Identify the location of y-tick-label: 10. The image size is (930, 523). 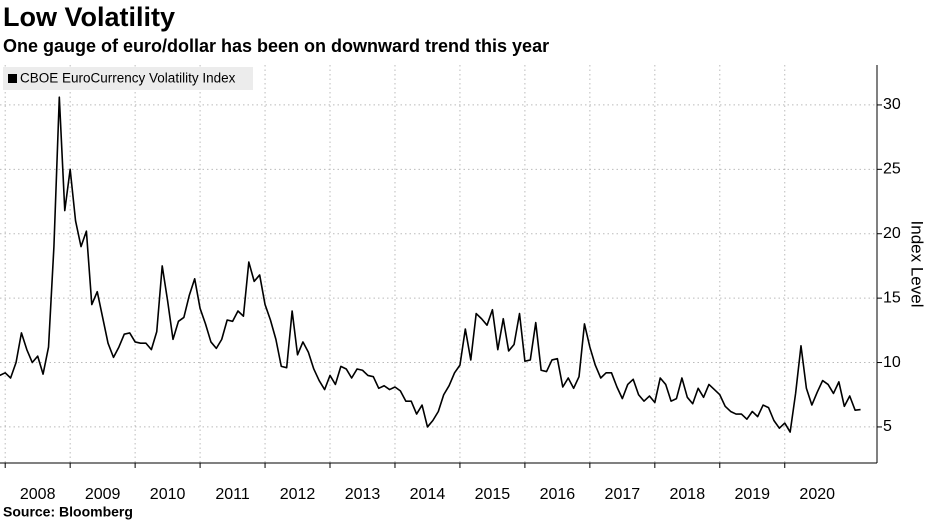
(892, 362).